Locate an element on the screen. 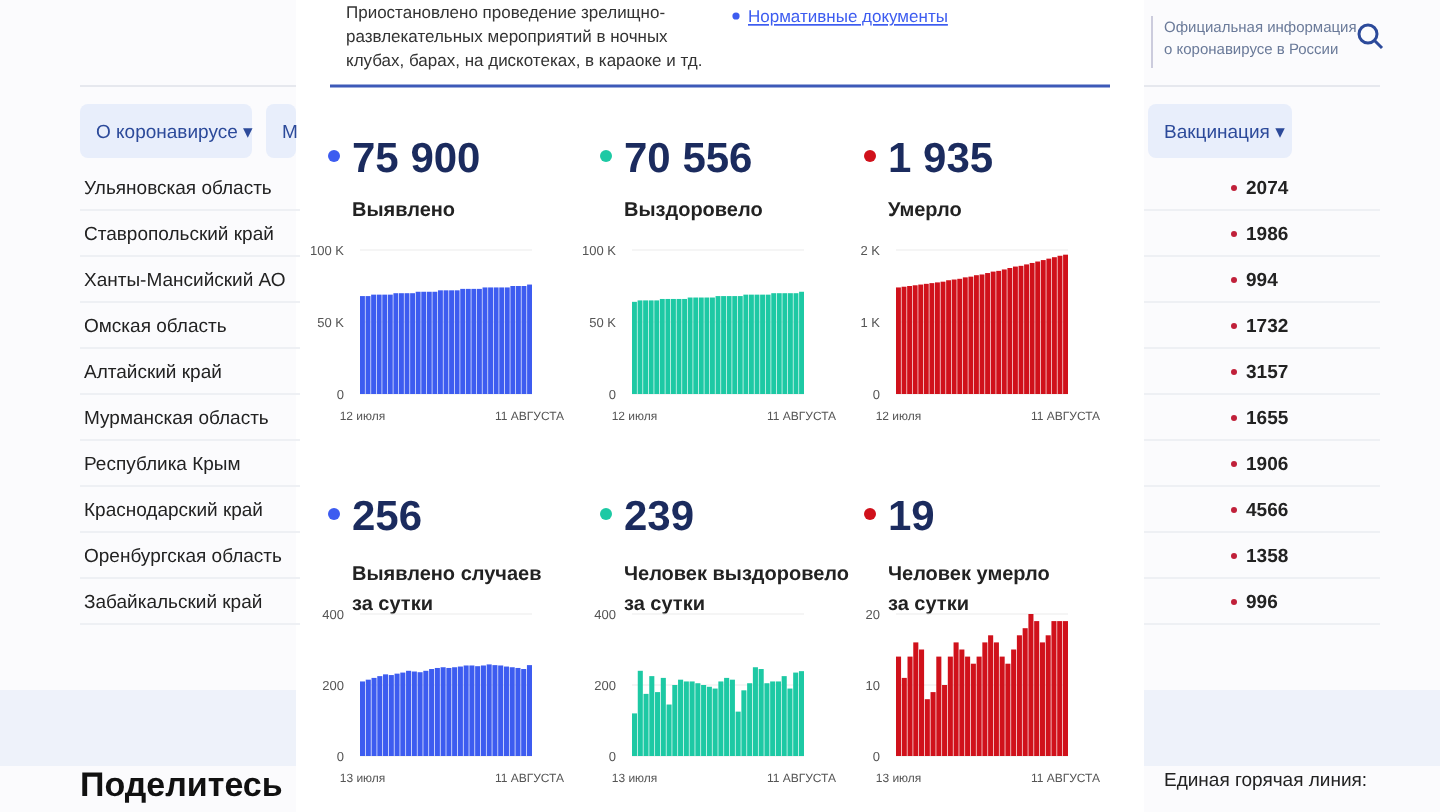 This screenshot has height=812, width=1440. chart-subtitle: Выявлено is located at coordinates (404, 211).